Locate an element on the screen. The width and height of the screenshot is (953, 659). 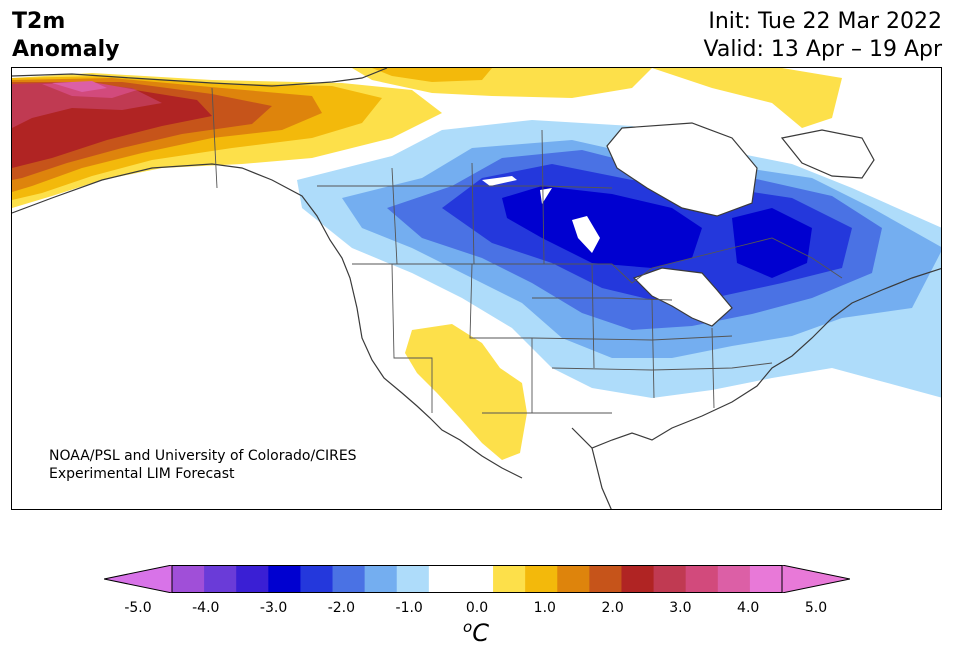
colorbar-tick-label: 5.0 is located at coordinates (816, 608).